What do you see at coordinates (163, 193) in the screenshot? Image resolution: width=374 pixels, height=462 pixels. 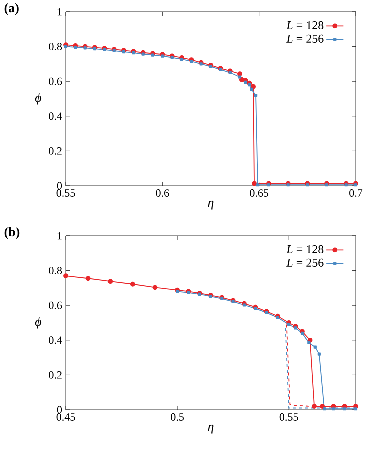 I see `x-tick-label: 0.6` at bounding box center [163, 193].